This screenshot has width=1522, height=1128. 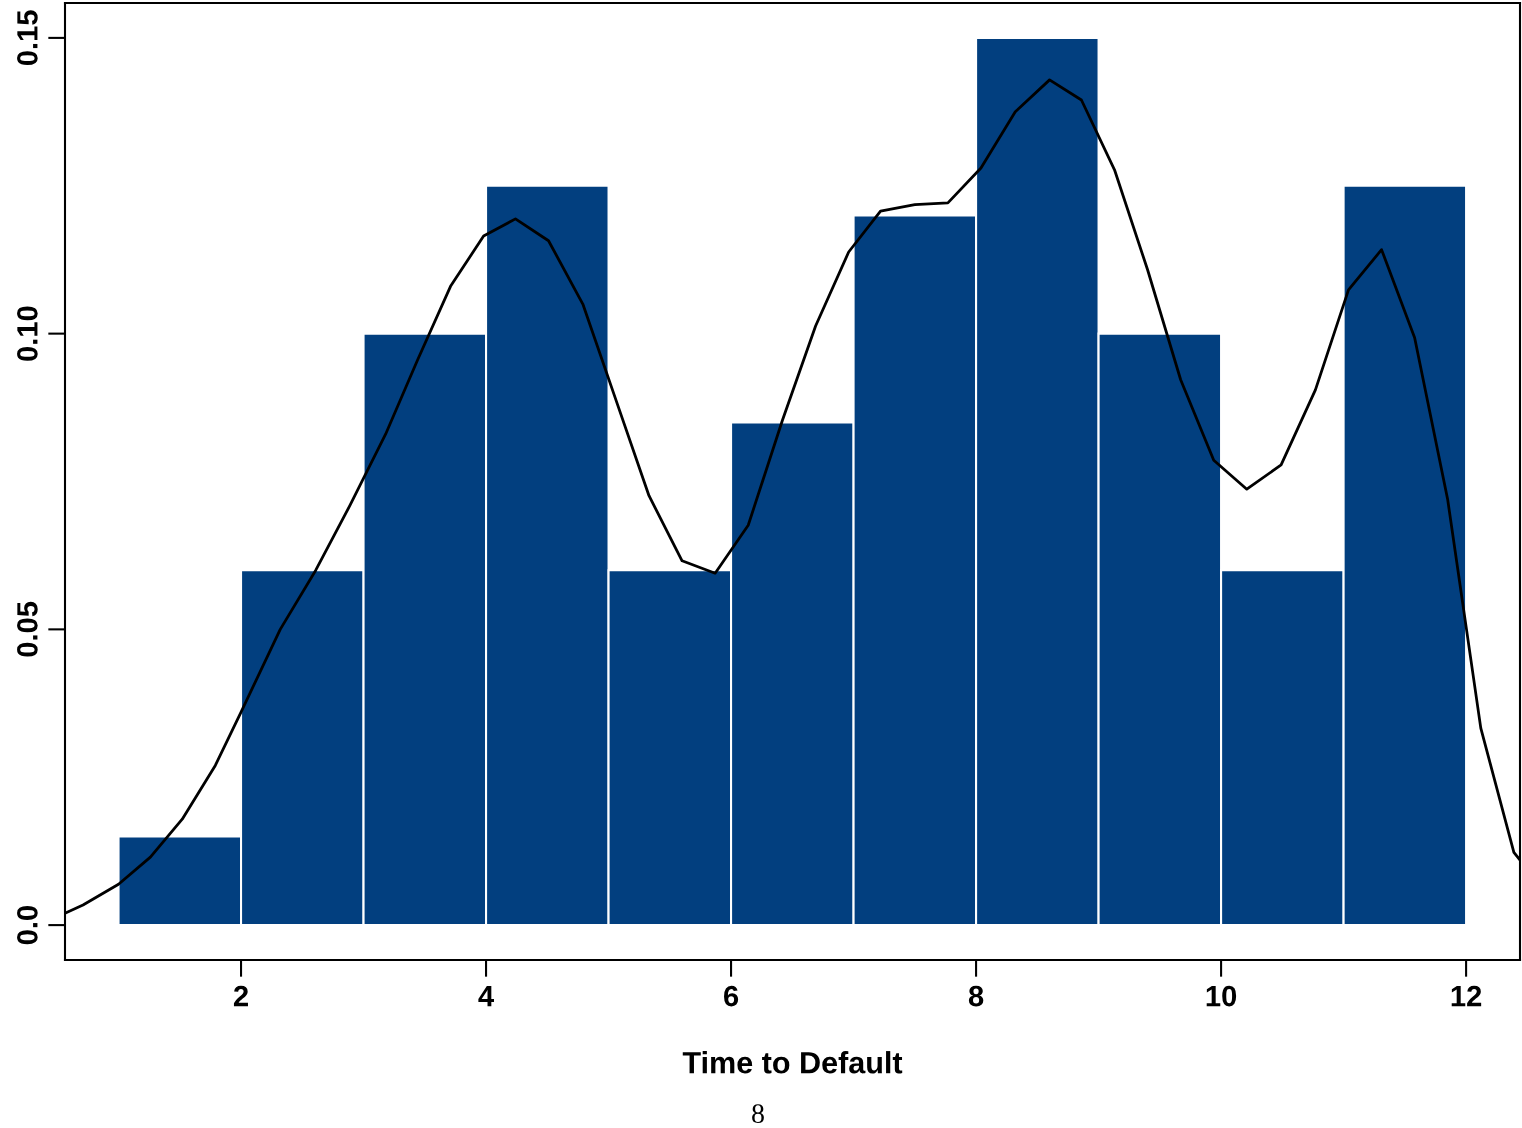 I want to click on y-tick-label: 0.10, so click(x=27, y=333).